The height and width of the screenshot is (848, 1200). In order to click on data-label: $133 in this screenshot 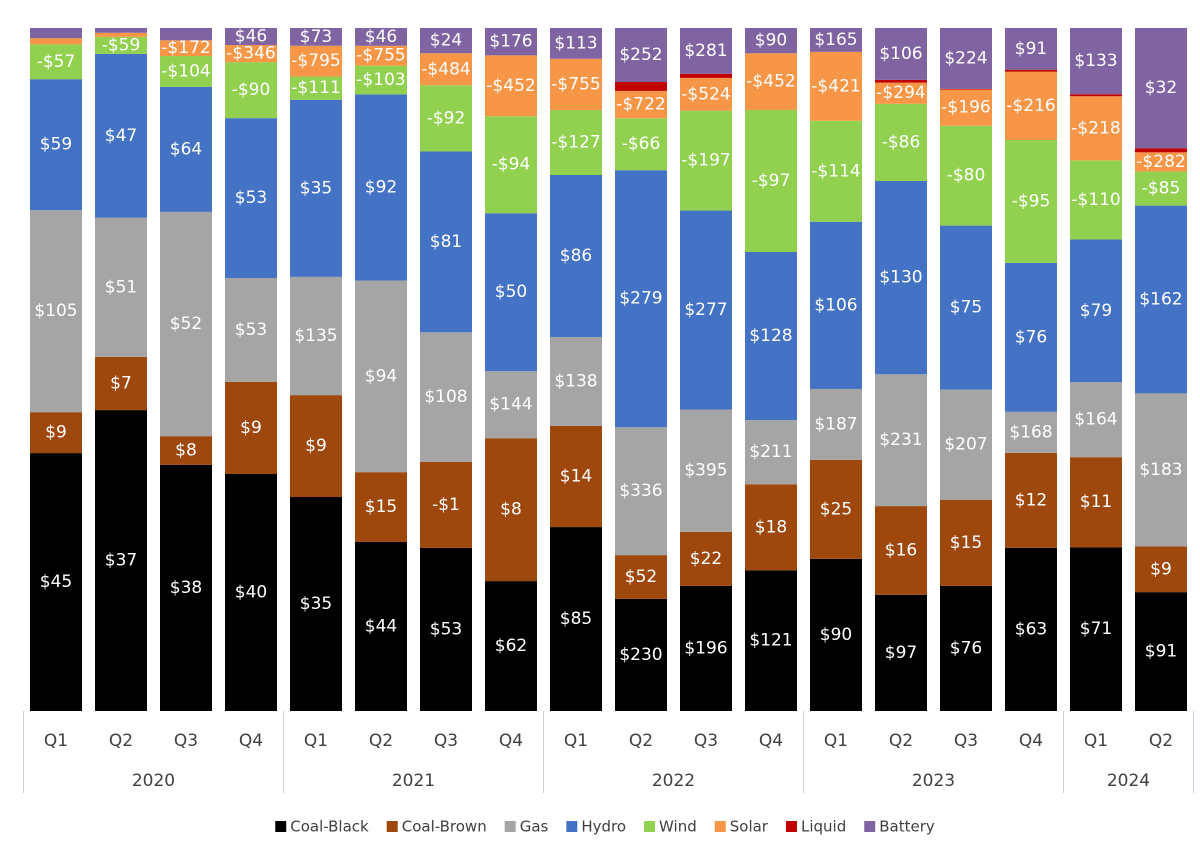, I will do `click(1095, 61)`.